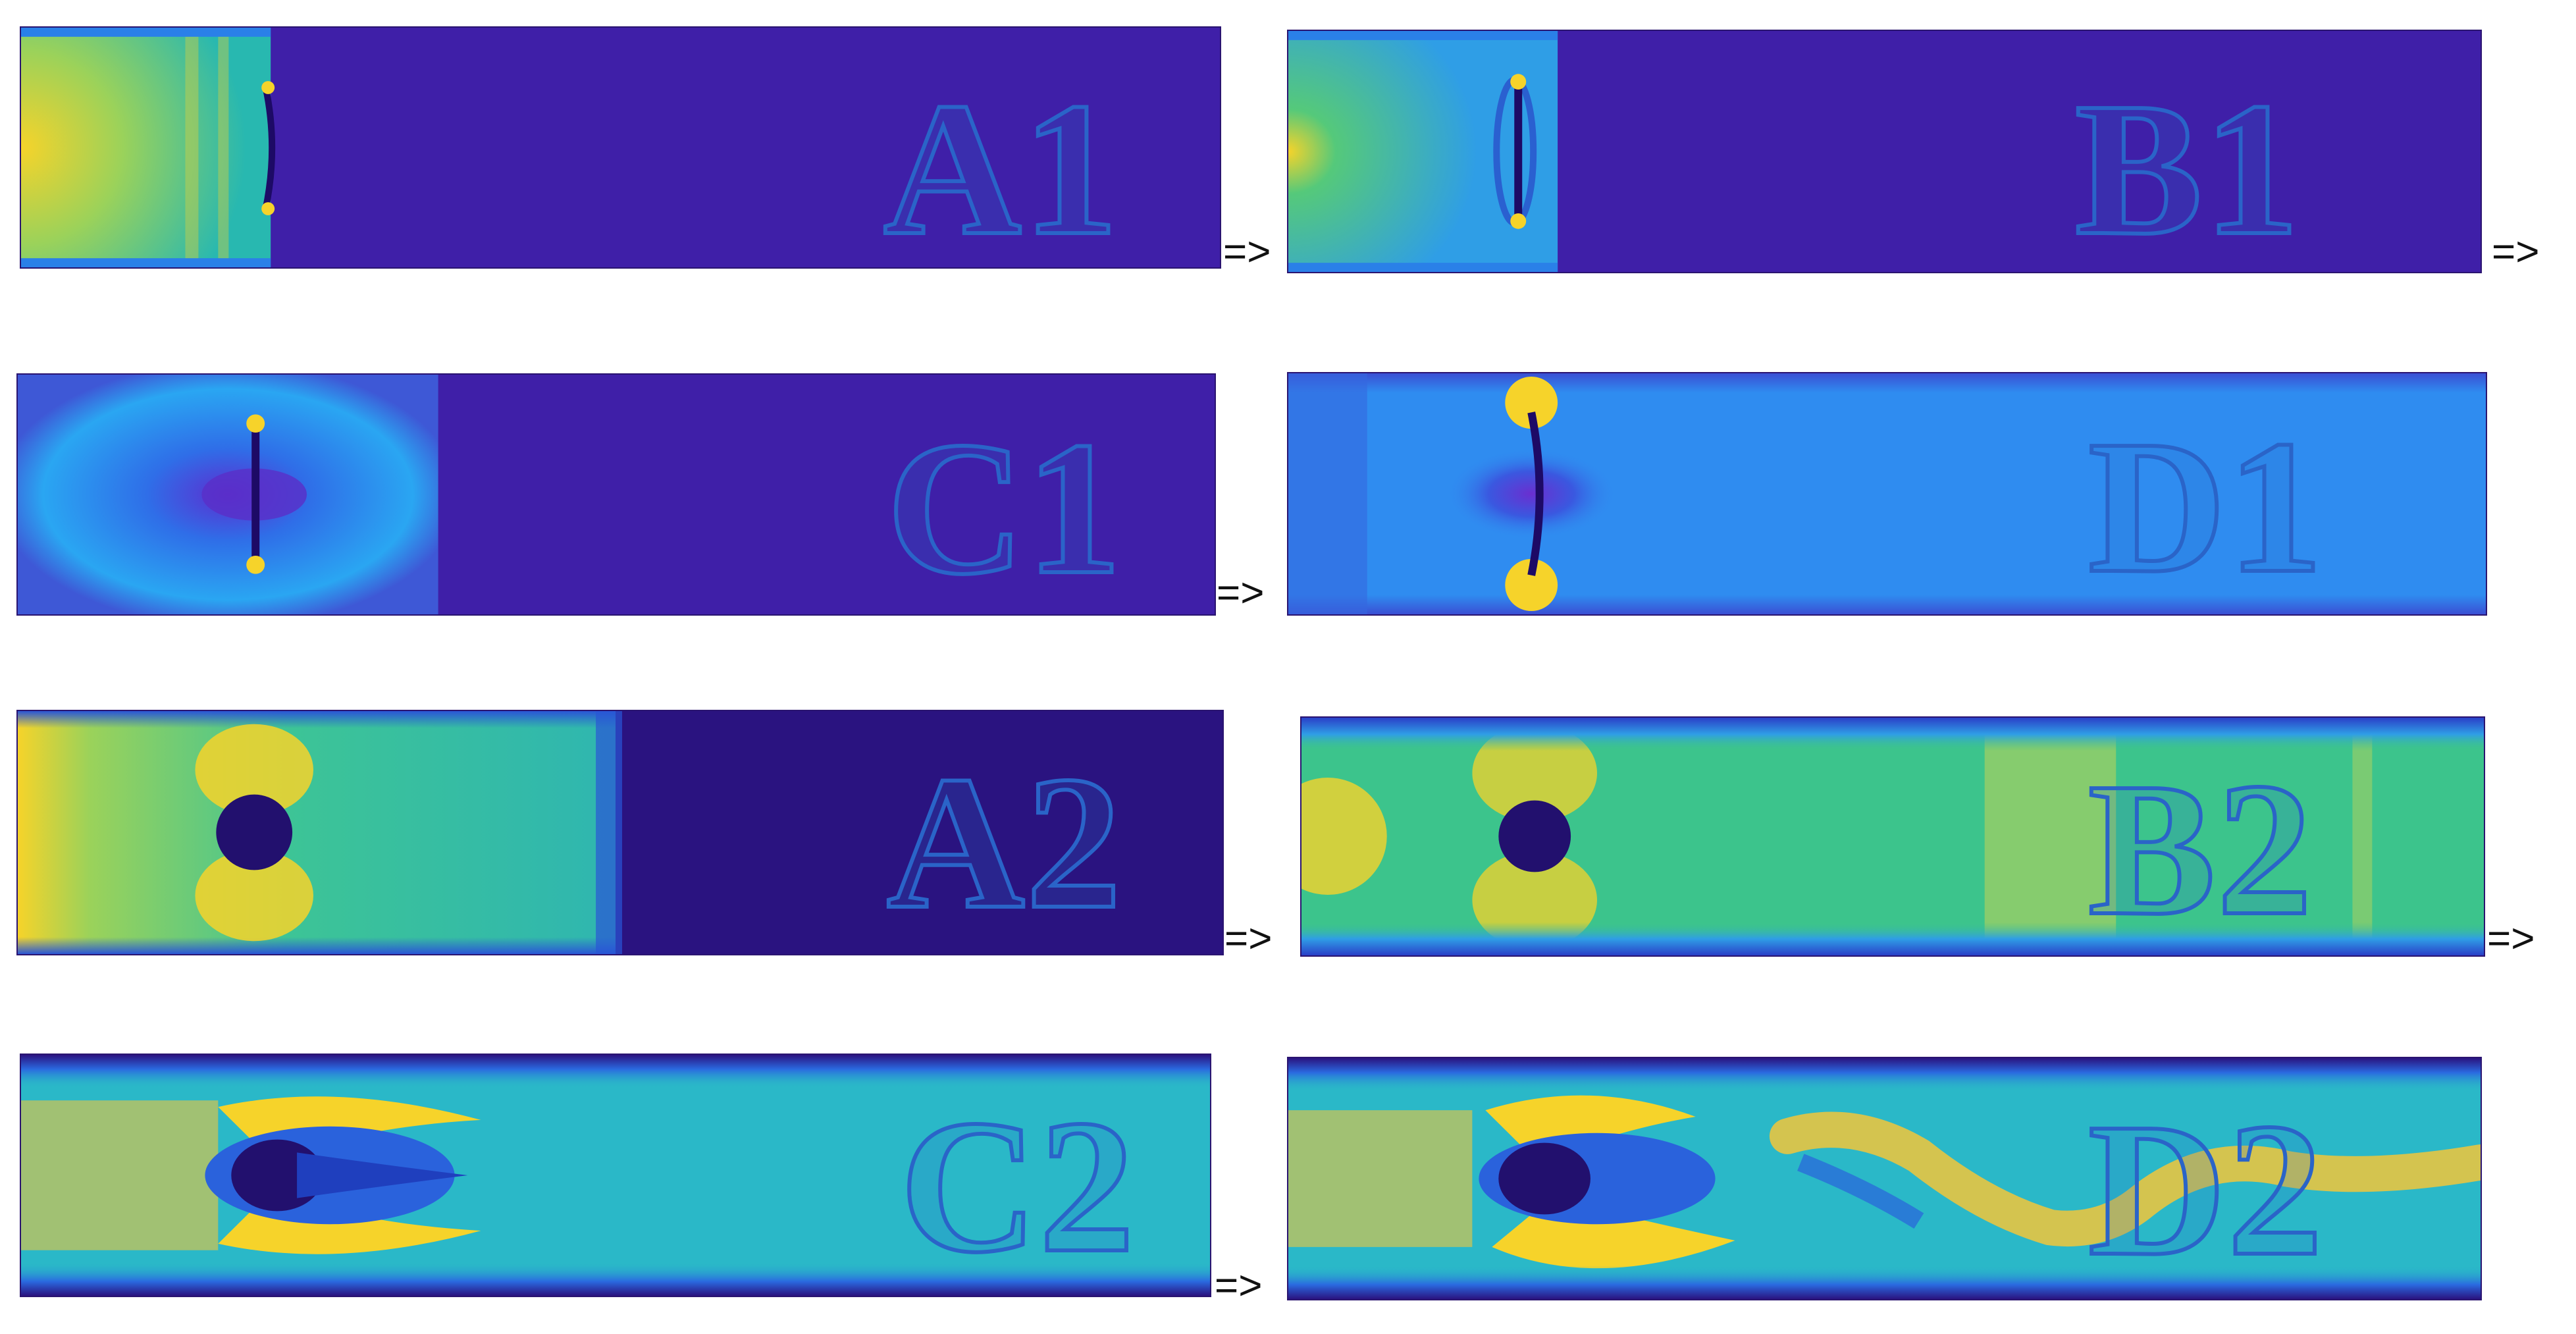  Describe the element at coordinates (1248, 938) in the screenshot. I see `arrow-a2-to-b2: =>` at that location.